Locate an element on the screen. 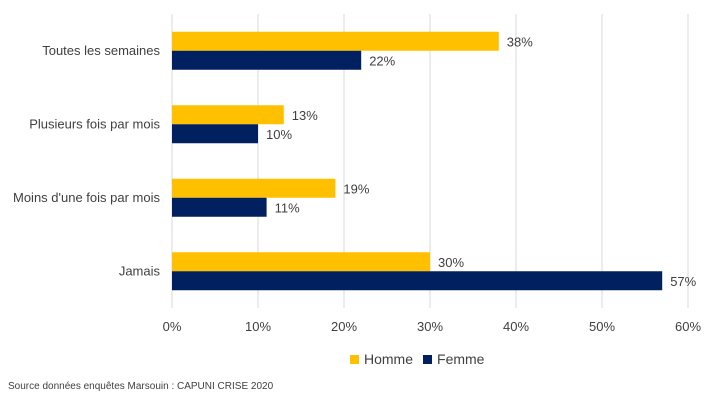 The image size is (716, 402). category-label: Toutes les semaines is located at coordinates (101, 50).